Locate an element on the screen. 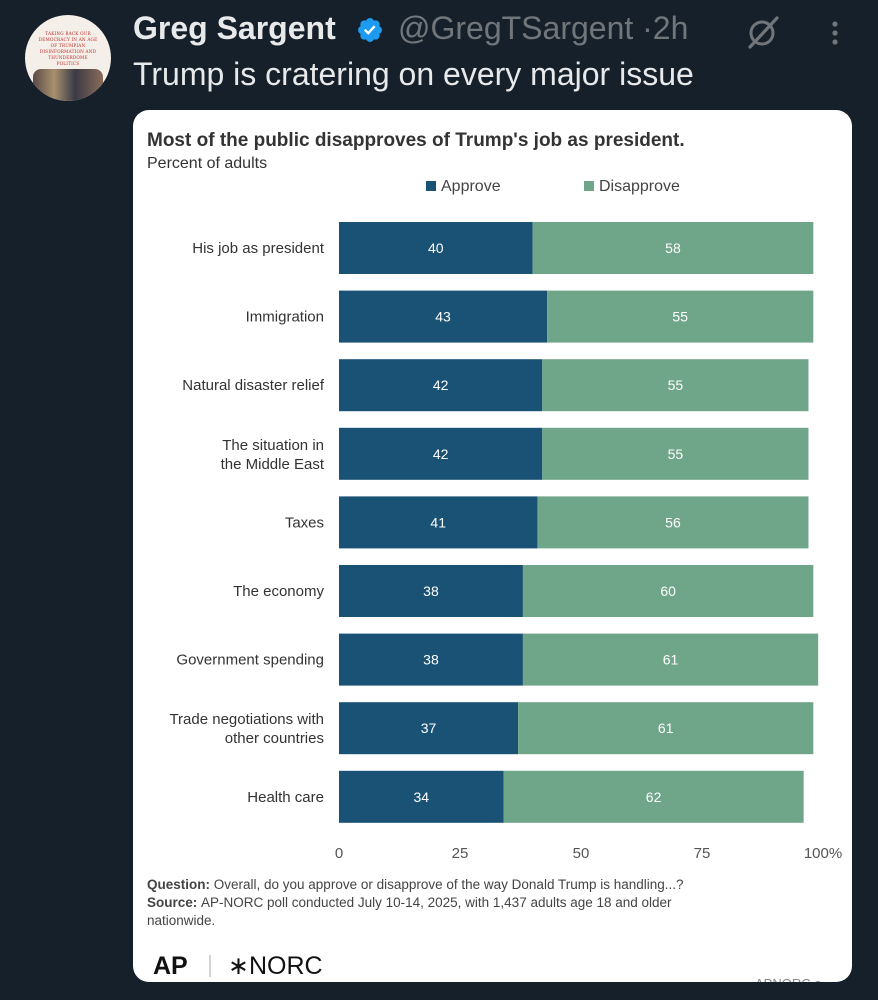 Image resolution: width=878 pixels, height=1000 pixels. data-label-disapprove: 56 is located at coordinates (673, 522).